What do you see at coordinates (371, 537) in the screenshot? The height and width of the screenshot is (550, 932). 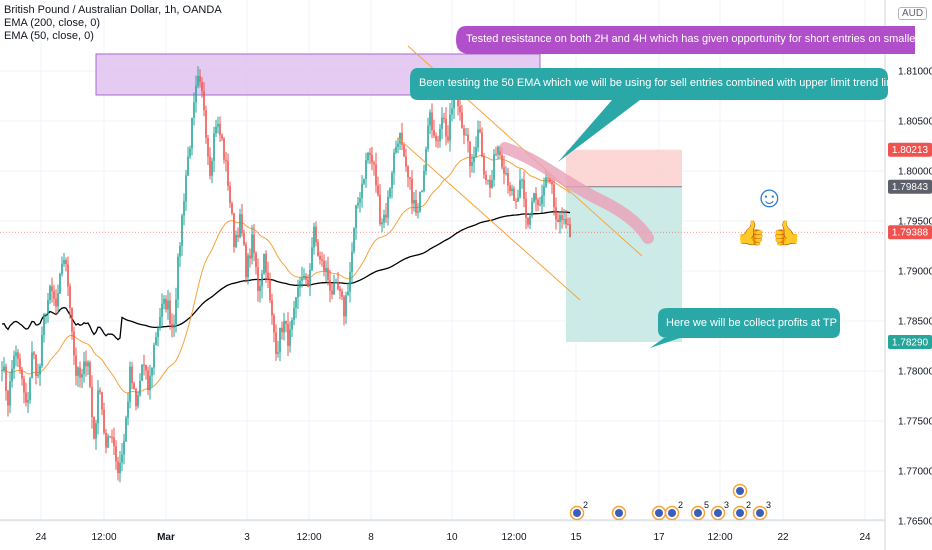 I see `x-tick-label: 8` at bounding box center [371, 537].